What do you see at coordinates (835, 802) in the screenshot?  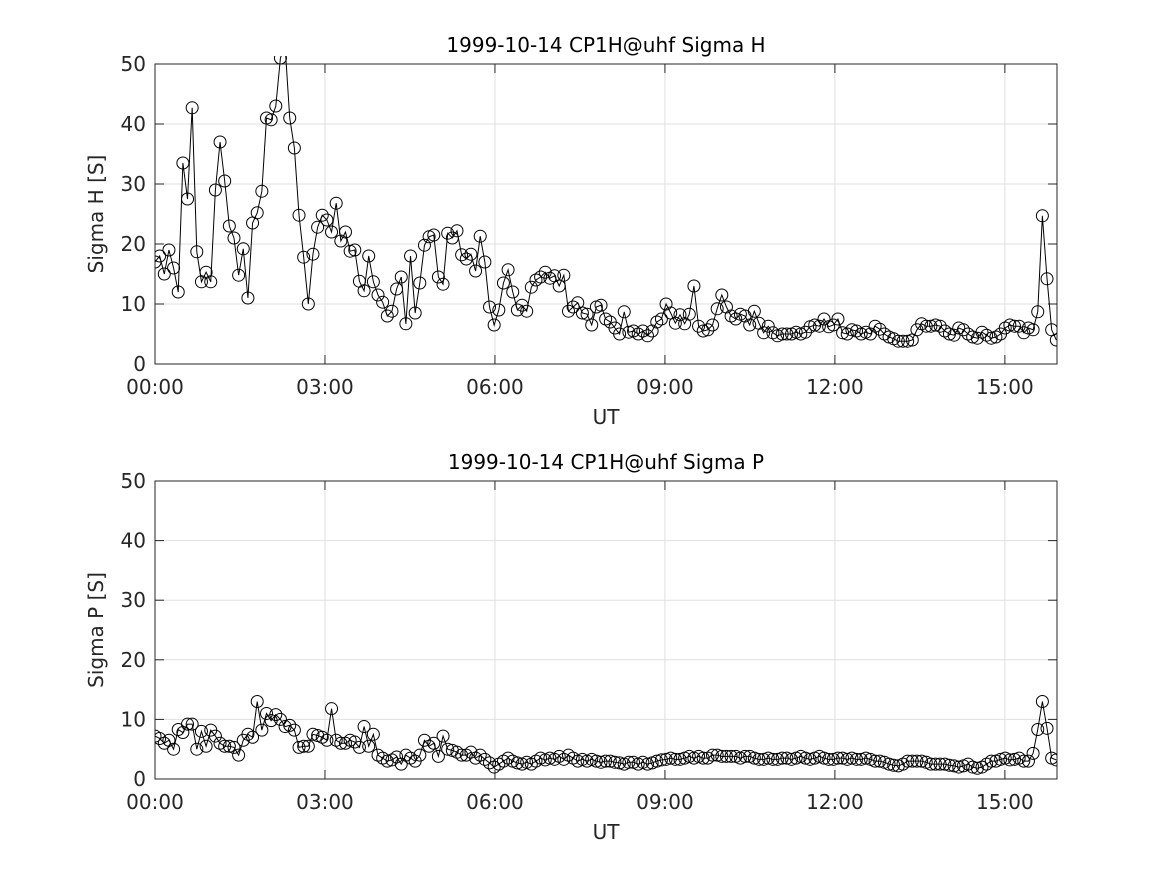 I see `x-tick-label: 12:00` at bounding box center [835, 802].